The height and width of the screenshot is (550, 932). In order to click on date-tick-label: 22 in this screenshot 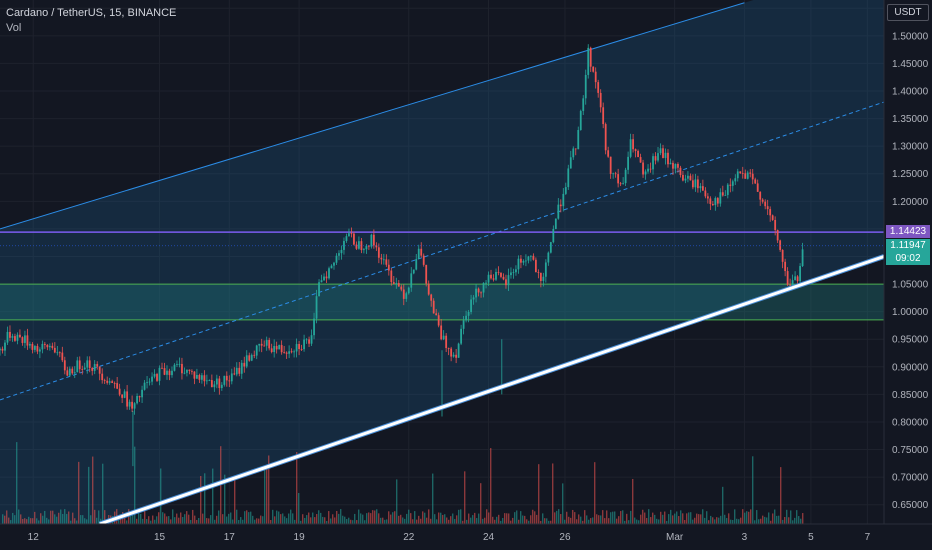, I will do `click(409, 537)`.